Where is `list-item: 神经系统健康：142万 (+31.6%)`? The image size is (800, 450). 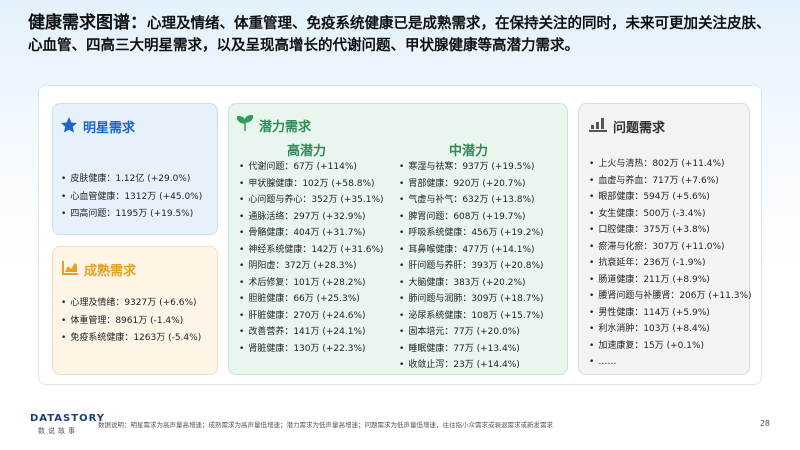
list-item: 神经系统健康：142万 (+31.6%) is located at coordinates (311, 250).